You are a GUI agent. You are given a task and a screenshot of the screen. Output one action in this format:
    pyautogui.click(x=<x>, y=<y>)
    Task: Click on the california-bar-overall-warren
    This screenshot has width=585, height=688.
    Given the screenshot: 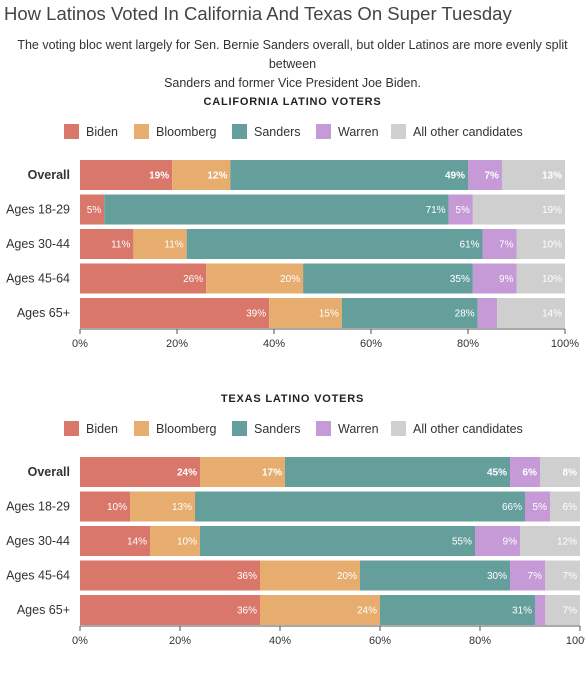 What is the action you would take?
    pyautogui.click(x=485, y=175)
    